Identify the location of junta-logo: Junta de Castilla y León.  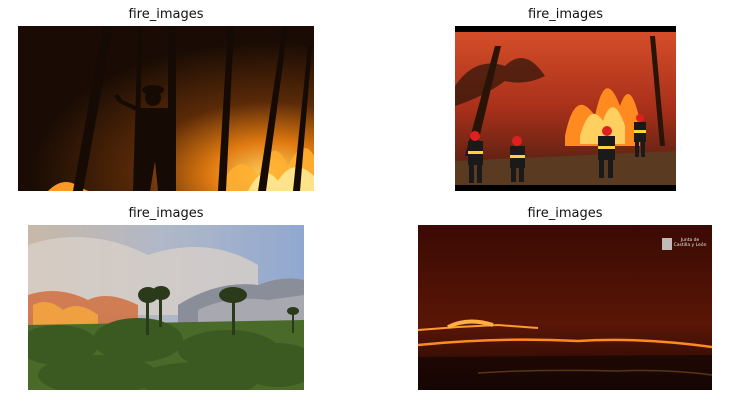
(690, 248).